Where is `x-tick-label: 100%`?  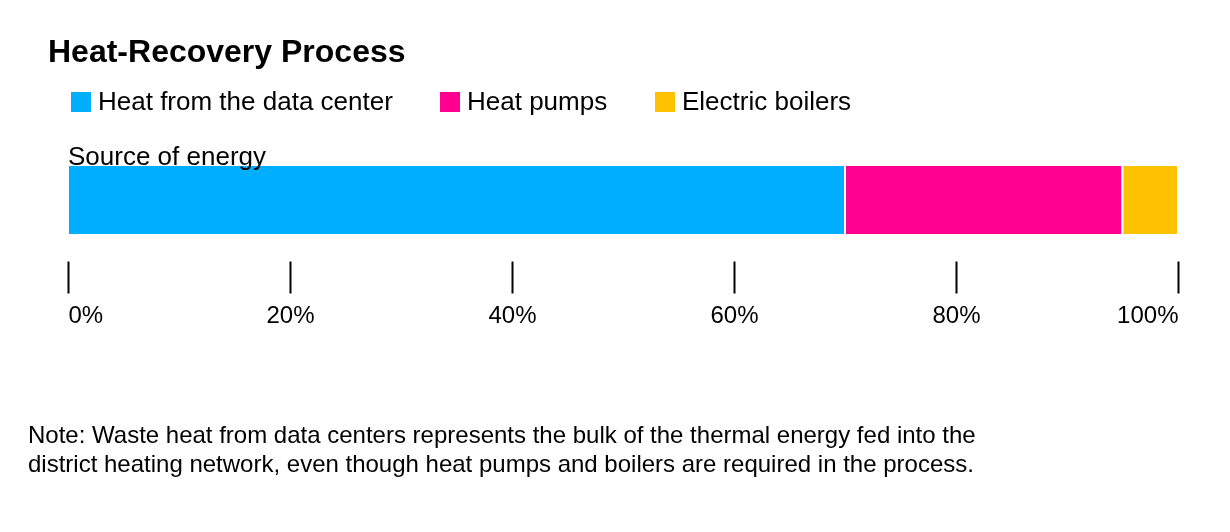 x-tick-label: 100% is located at coordinates (1148, 314).